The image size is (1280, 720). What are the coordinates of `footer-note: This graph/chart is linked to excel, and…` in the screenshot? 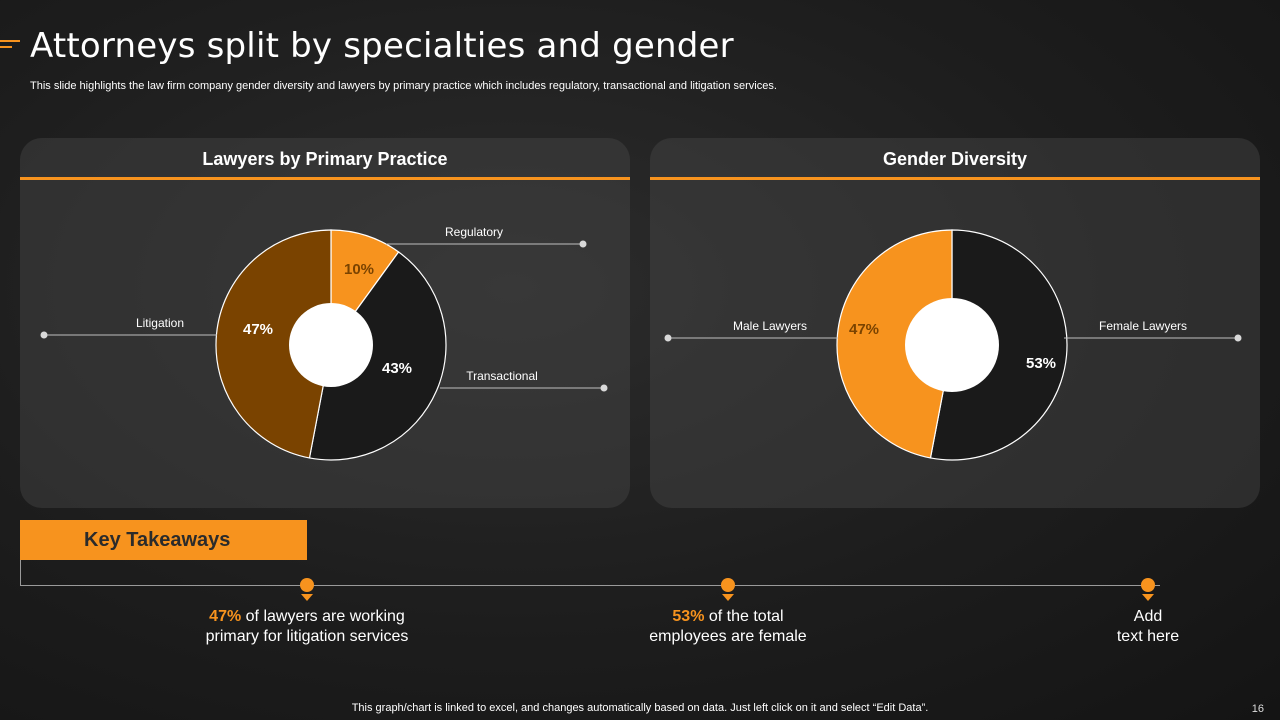 It's located at (640, 708).